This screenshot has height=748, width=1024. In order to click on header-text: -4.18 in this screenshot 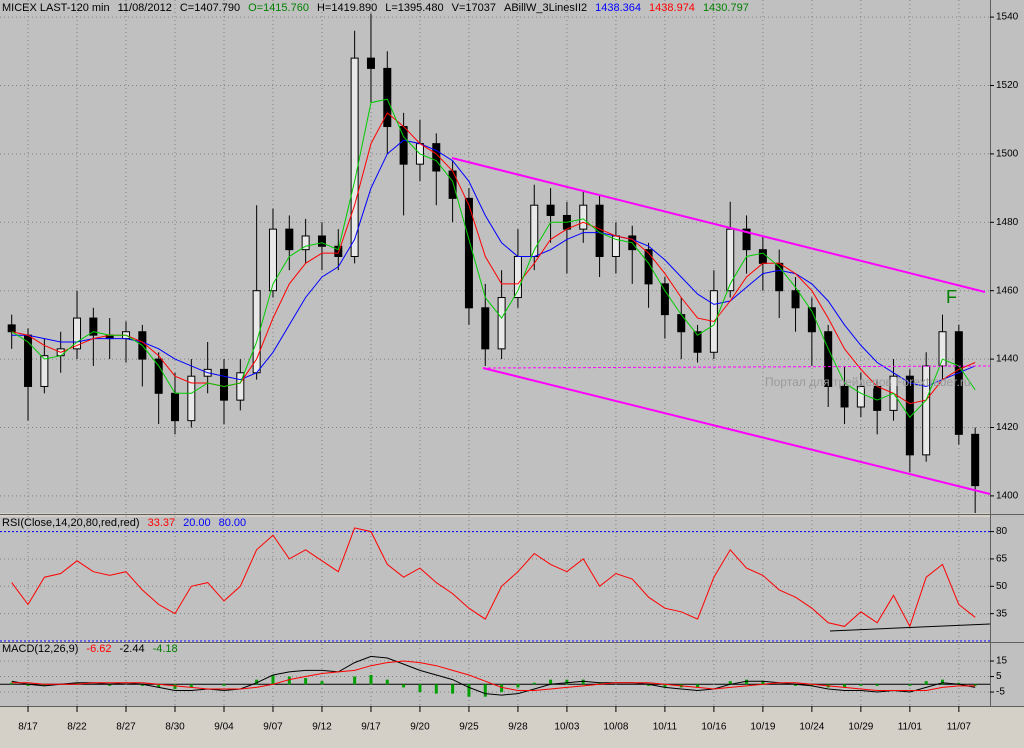, I will do `click(165, 649)`.